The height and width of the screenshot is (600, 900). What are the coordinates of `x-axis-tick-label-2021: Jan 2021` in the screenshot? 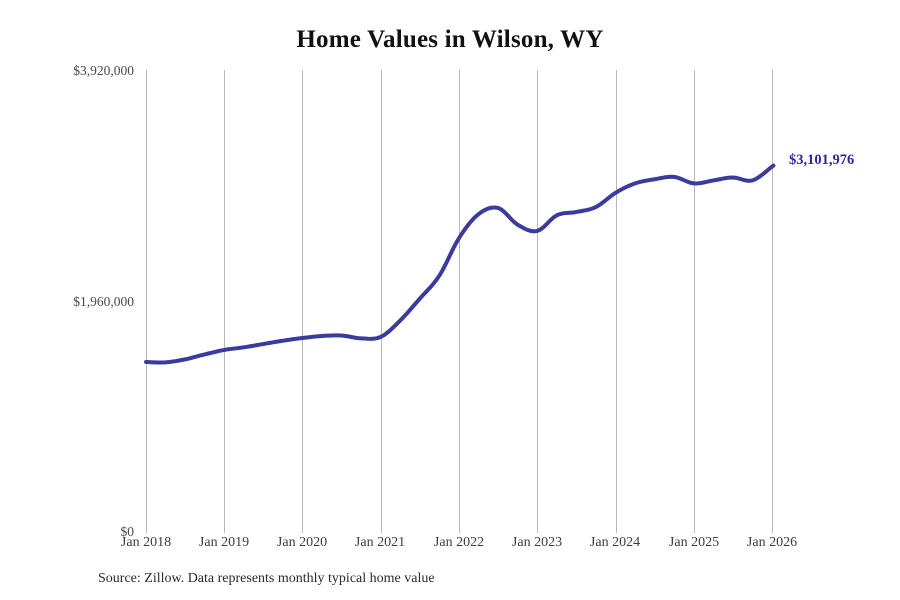 It's located at (380, 542).